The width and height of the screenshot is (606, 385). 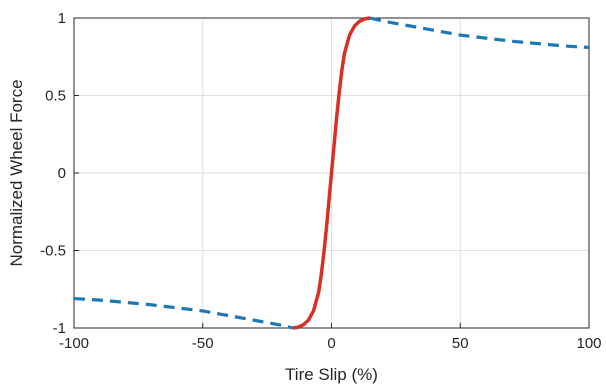 What do you see at coordinates (62, 173) in the screenshot?
I see `y-tick-label: 0` at bounding box center [62, 173].